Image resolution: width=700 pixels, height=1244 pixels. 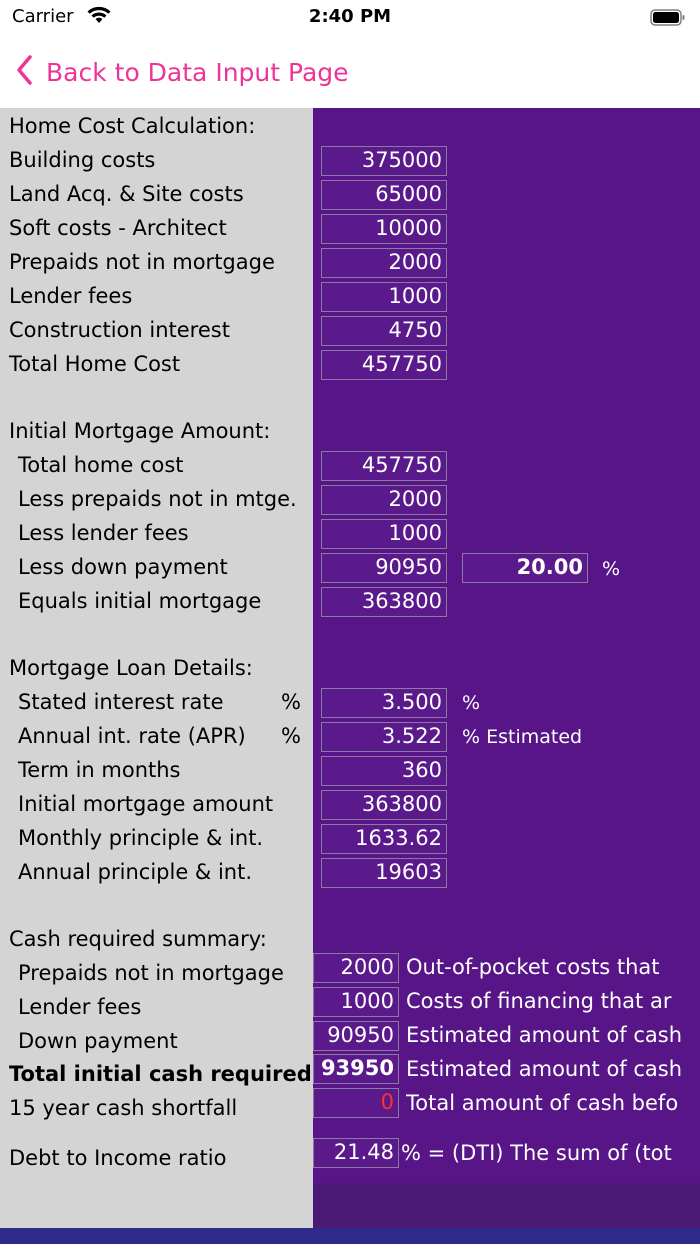 I want to click on apr-percent-suffix: %, so click(x=291, y=736).